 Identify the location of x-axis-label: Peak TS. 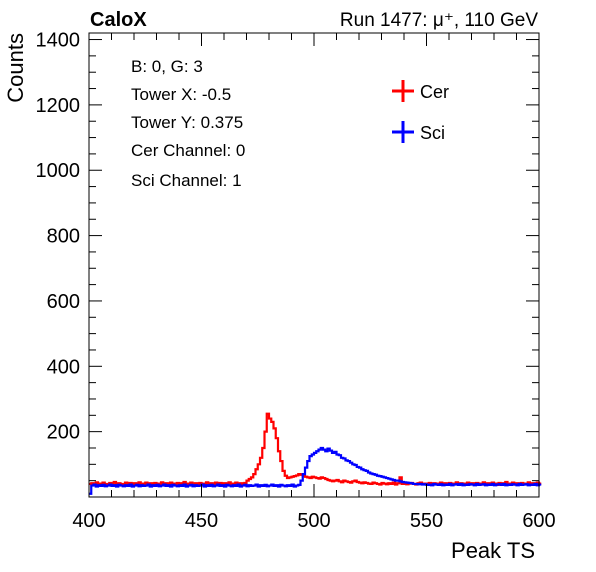
(493, 550).